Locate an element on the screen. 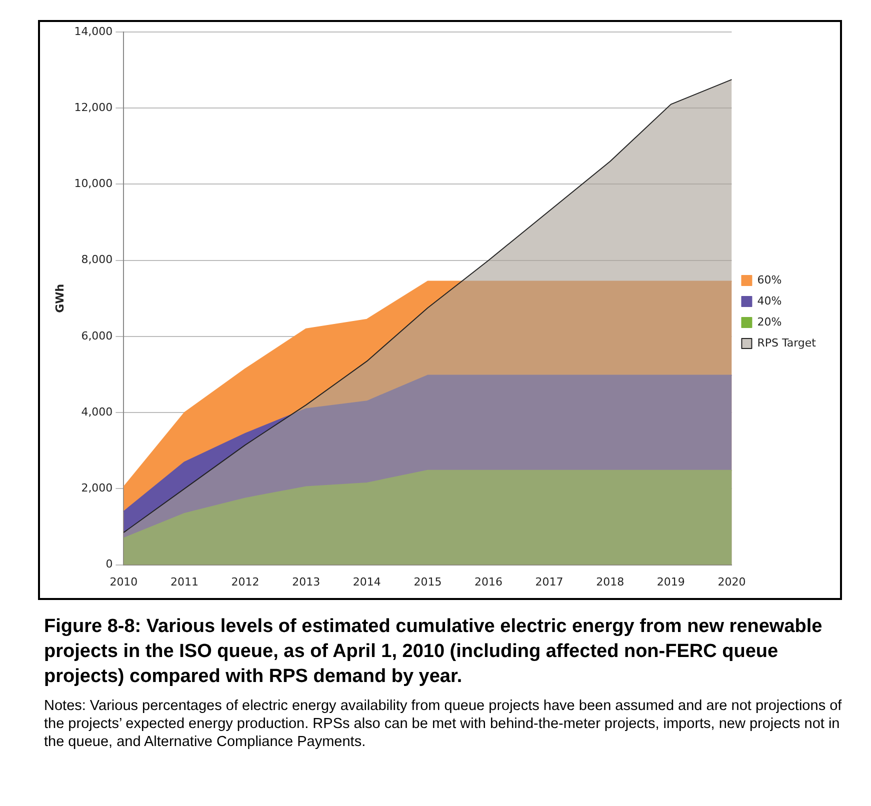  x-tick-label: 2020 is located at coordinates (732, 581).